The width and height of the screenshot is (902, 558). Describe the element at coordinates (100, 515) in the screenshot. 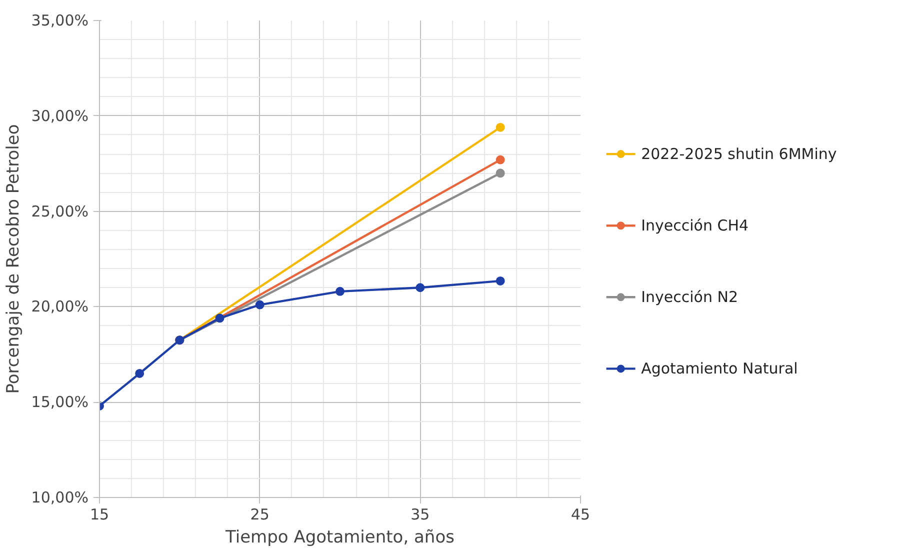

I see `x-tick-label: 15` at that location.